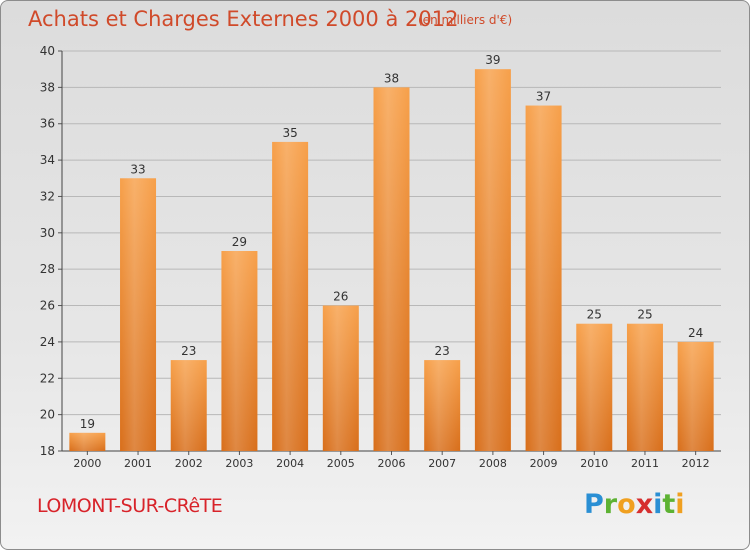 This screenshot has width=750, height=550. What do you see at coordinates (47, 378) in the screenshot?
I see `y-tick-label: 22` at bounding box center [47, 378].